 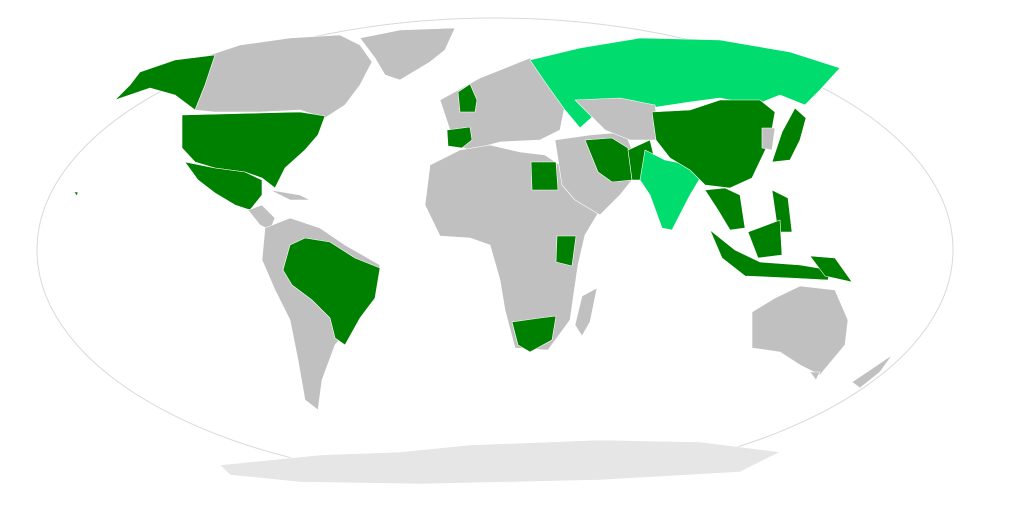 I want to click on region-canada, so click(x=283, y=76).